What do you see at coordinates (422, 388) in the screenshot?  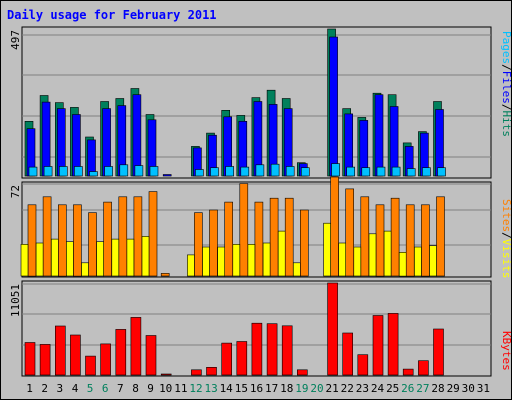 I see `day-label: 27` at bounding box center [422, 388].